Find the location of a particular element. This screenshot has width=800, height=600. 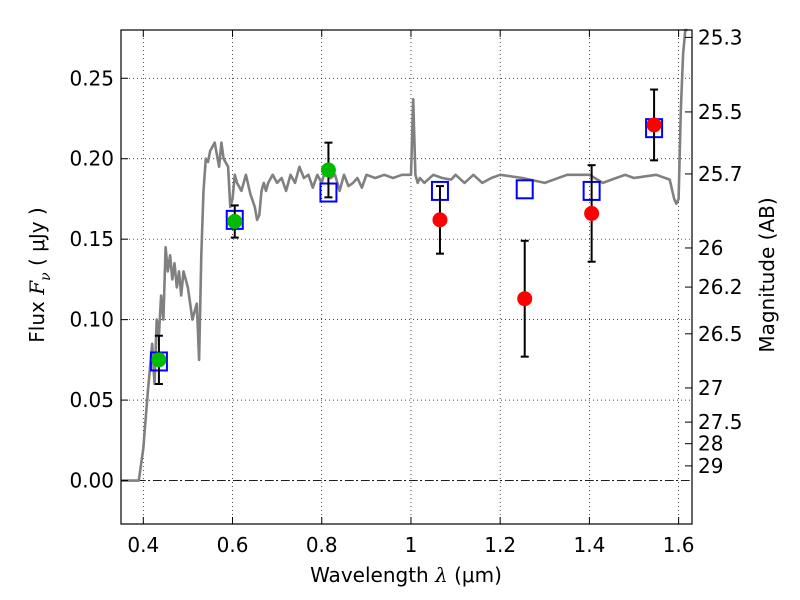

y-tick-label: 0.05 is located at coordinates (91, 400).